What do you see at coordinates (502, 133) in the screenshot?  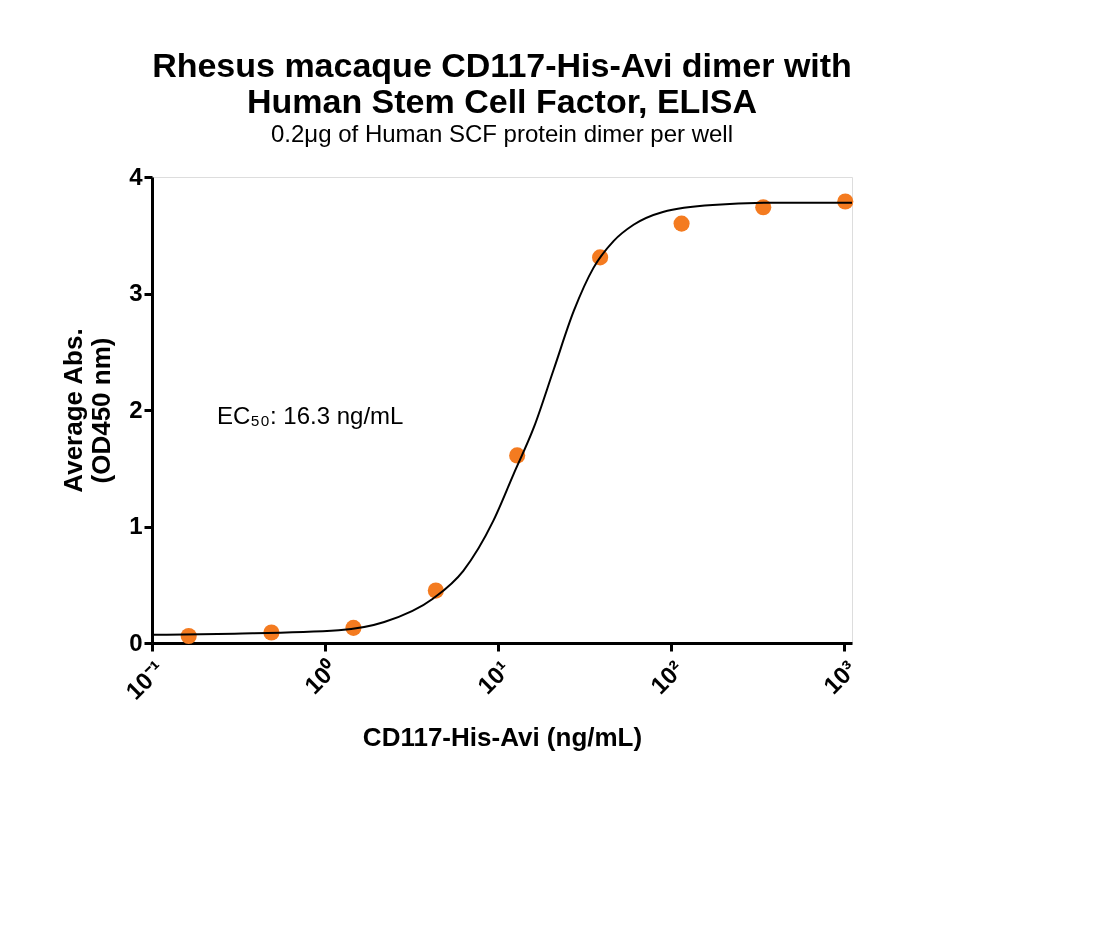 I see `chart-subtitle: 0.2μg of Human SCF protein dimer per well` at bounding box center [502, 133].